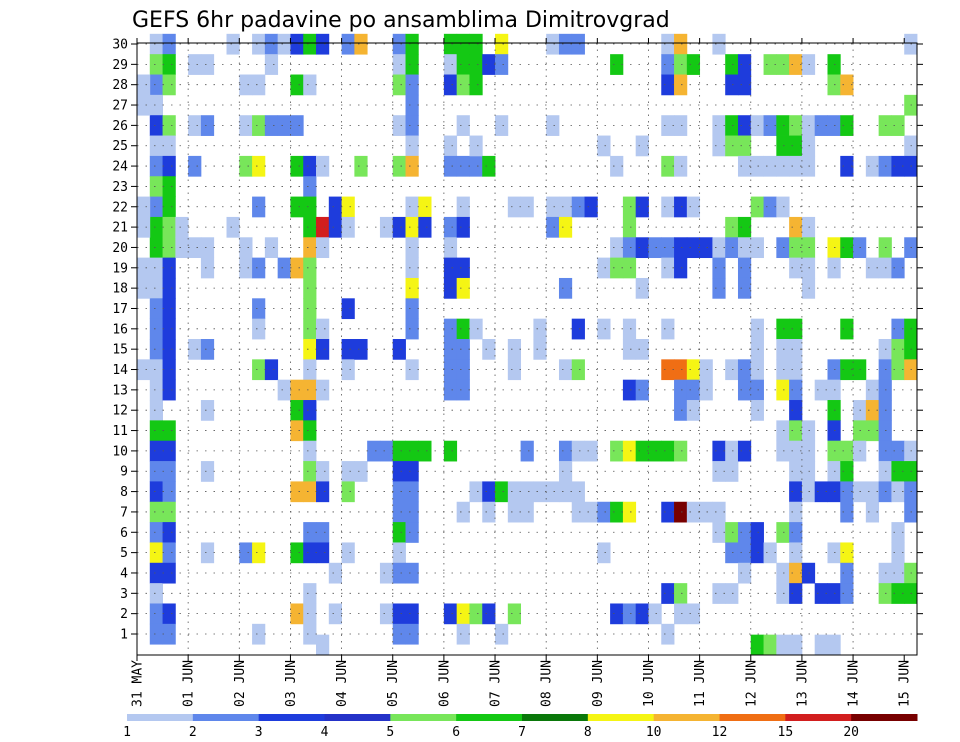 This screenshot has width=960, height=742. Describe the element at coordinates (802, 683) in the screenshot. I see `x-tick-label: 13 JUN` at that location.